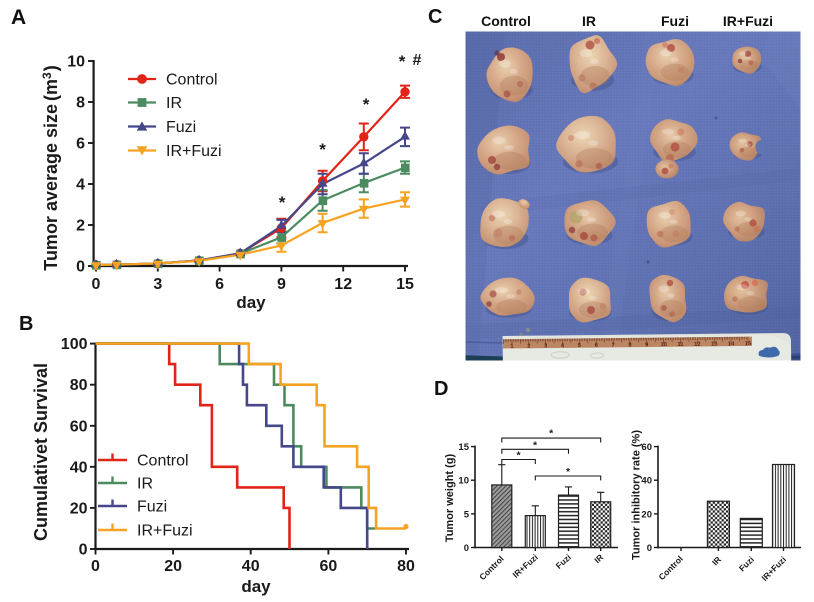 This screenshot has height=602, width=814. I want to click on svg-text: 14, so click(731, 344).